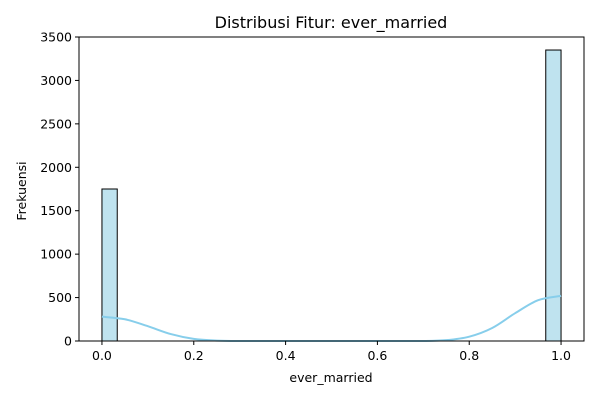 This screenshot has height=400, width=600. Describe the element at coordinates (194, 355) in the screenshot. I see `x-tick-label-1: 0.2` at that location.